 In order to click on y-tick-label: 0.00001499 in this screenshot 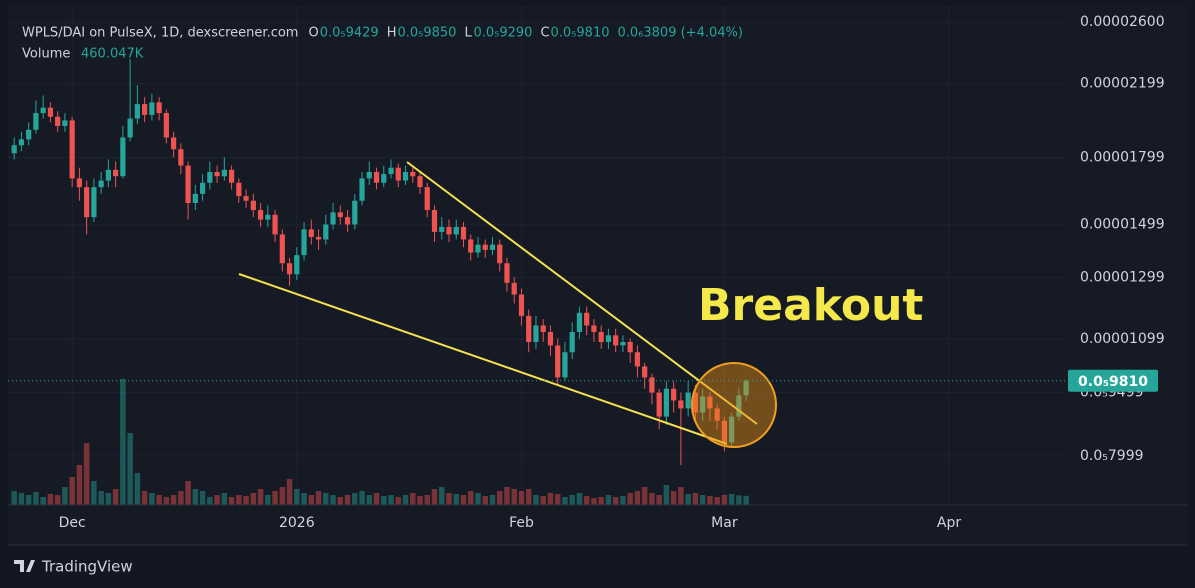, I will do `click(1122, 225)`.